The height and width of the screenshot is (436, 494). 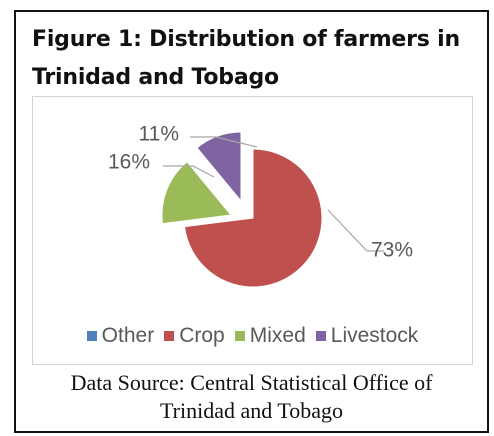 What do you see at coordinates (277, 335) in the screenshot?
I see `legend-label-mixed: Mixed` at bounding box center [277, 335].